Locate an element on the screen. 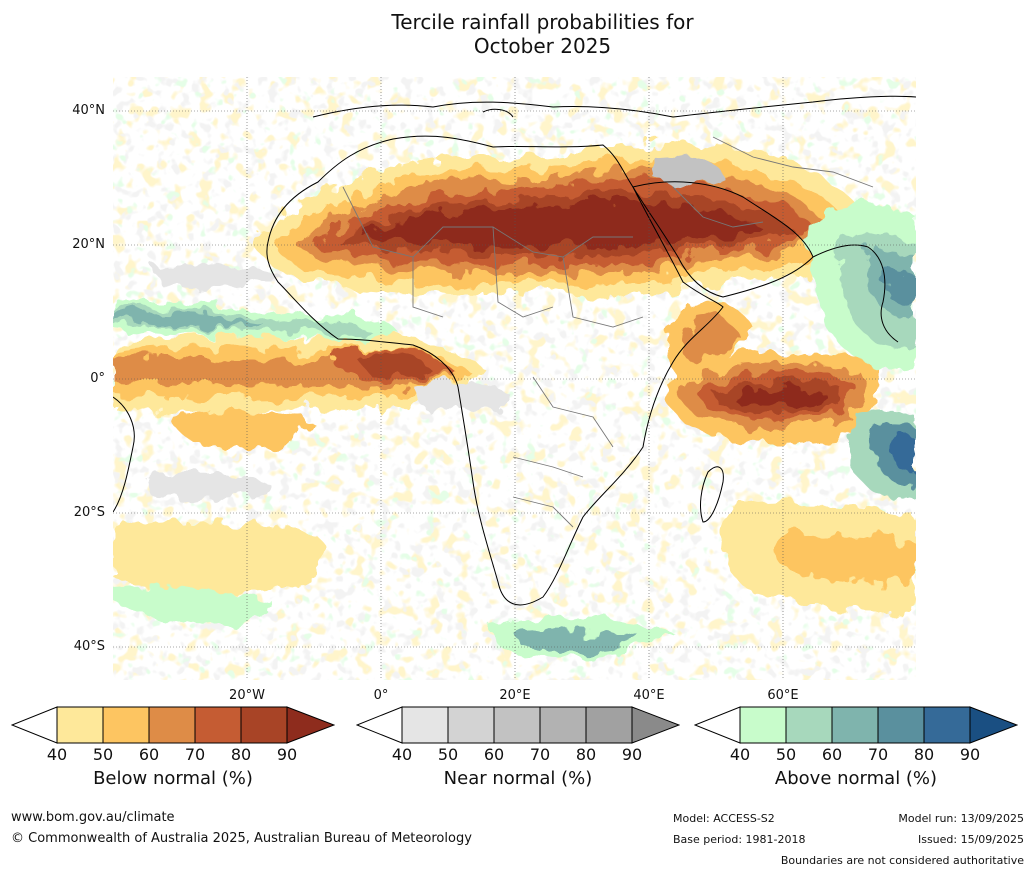 This screenshot has height=873, width=1035. colorbar-title: Near normal (%) is located at coordinates (518, 778).